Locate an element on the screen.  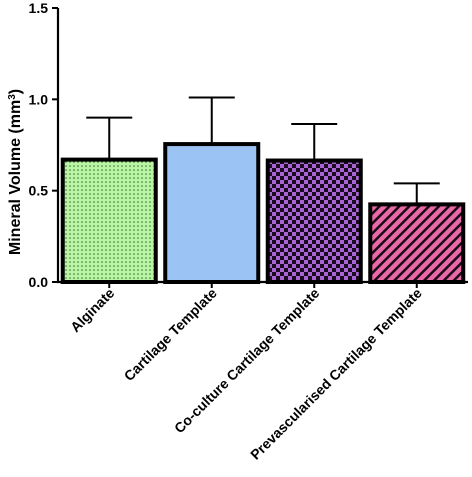
y-axis is located at coordinates (56, 145).